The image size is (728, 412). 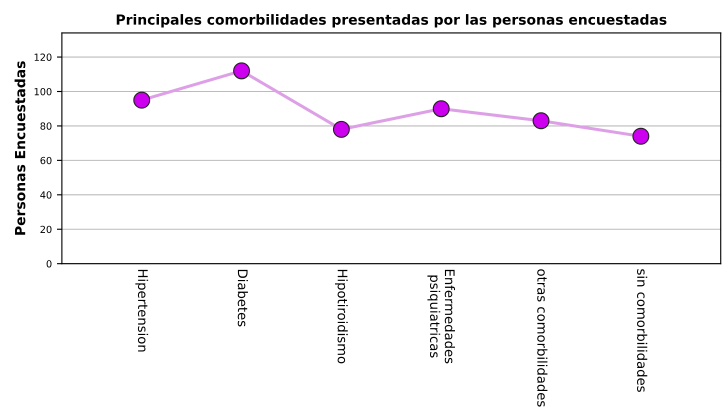 What do you see at coordinates (43, 92) in the screenshot?
I see `y-tick-label: 100` at bounding box center [43, 92].